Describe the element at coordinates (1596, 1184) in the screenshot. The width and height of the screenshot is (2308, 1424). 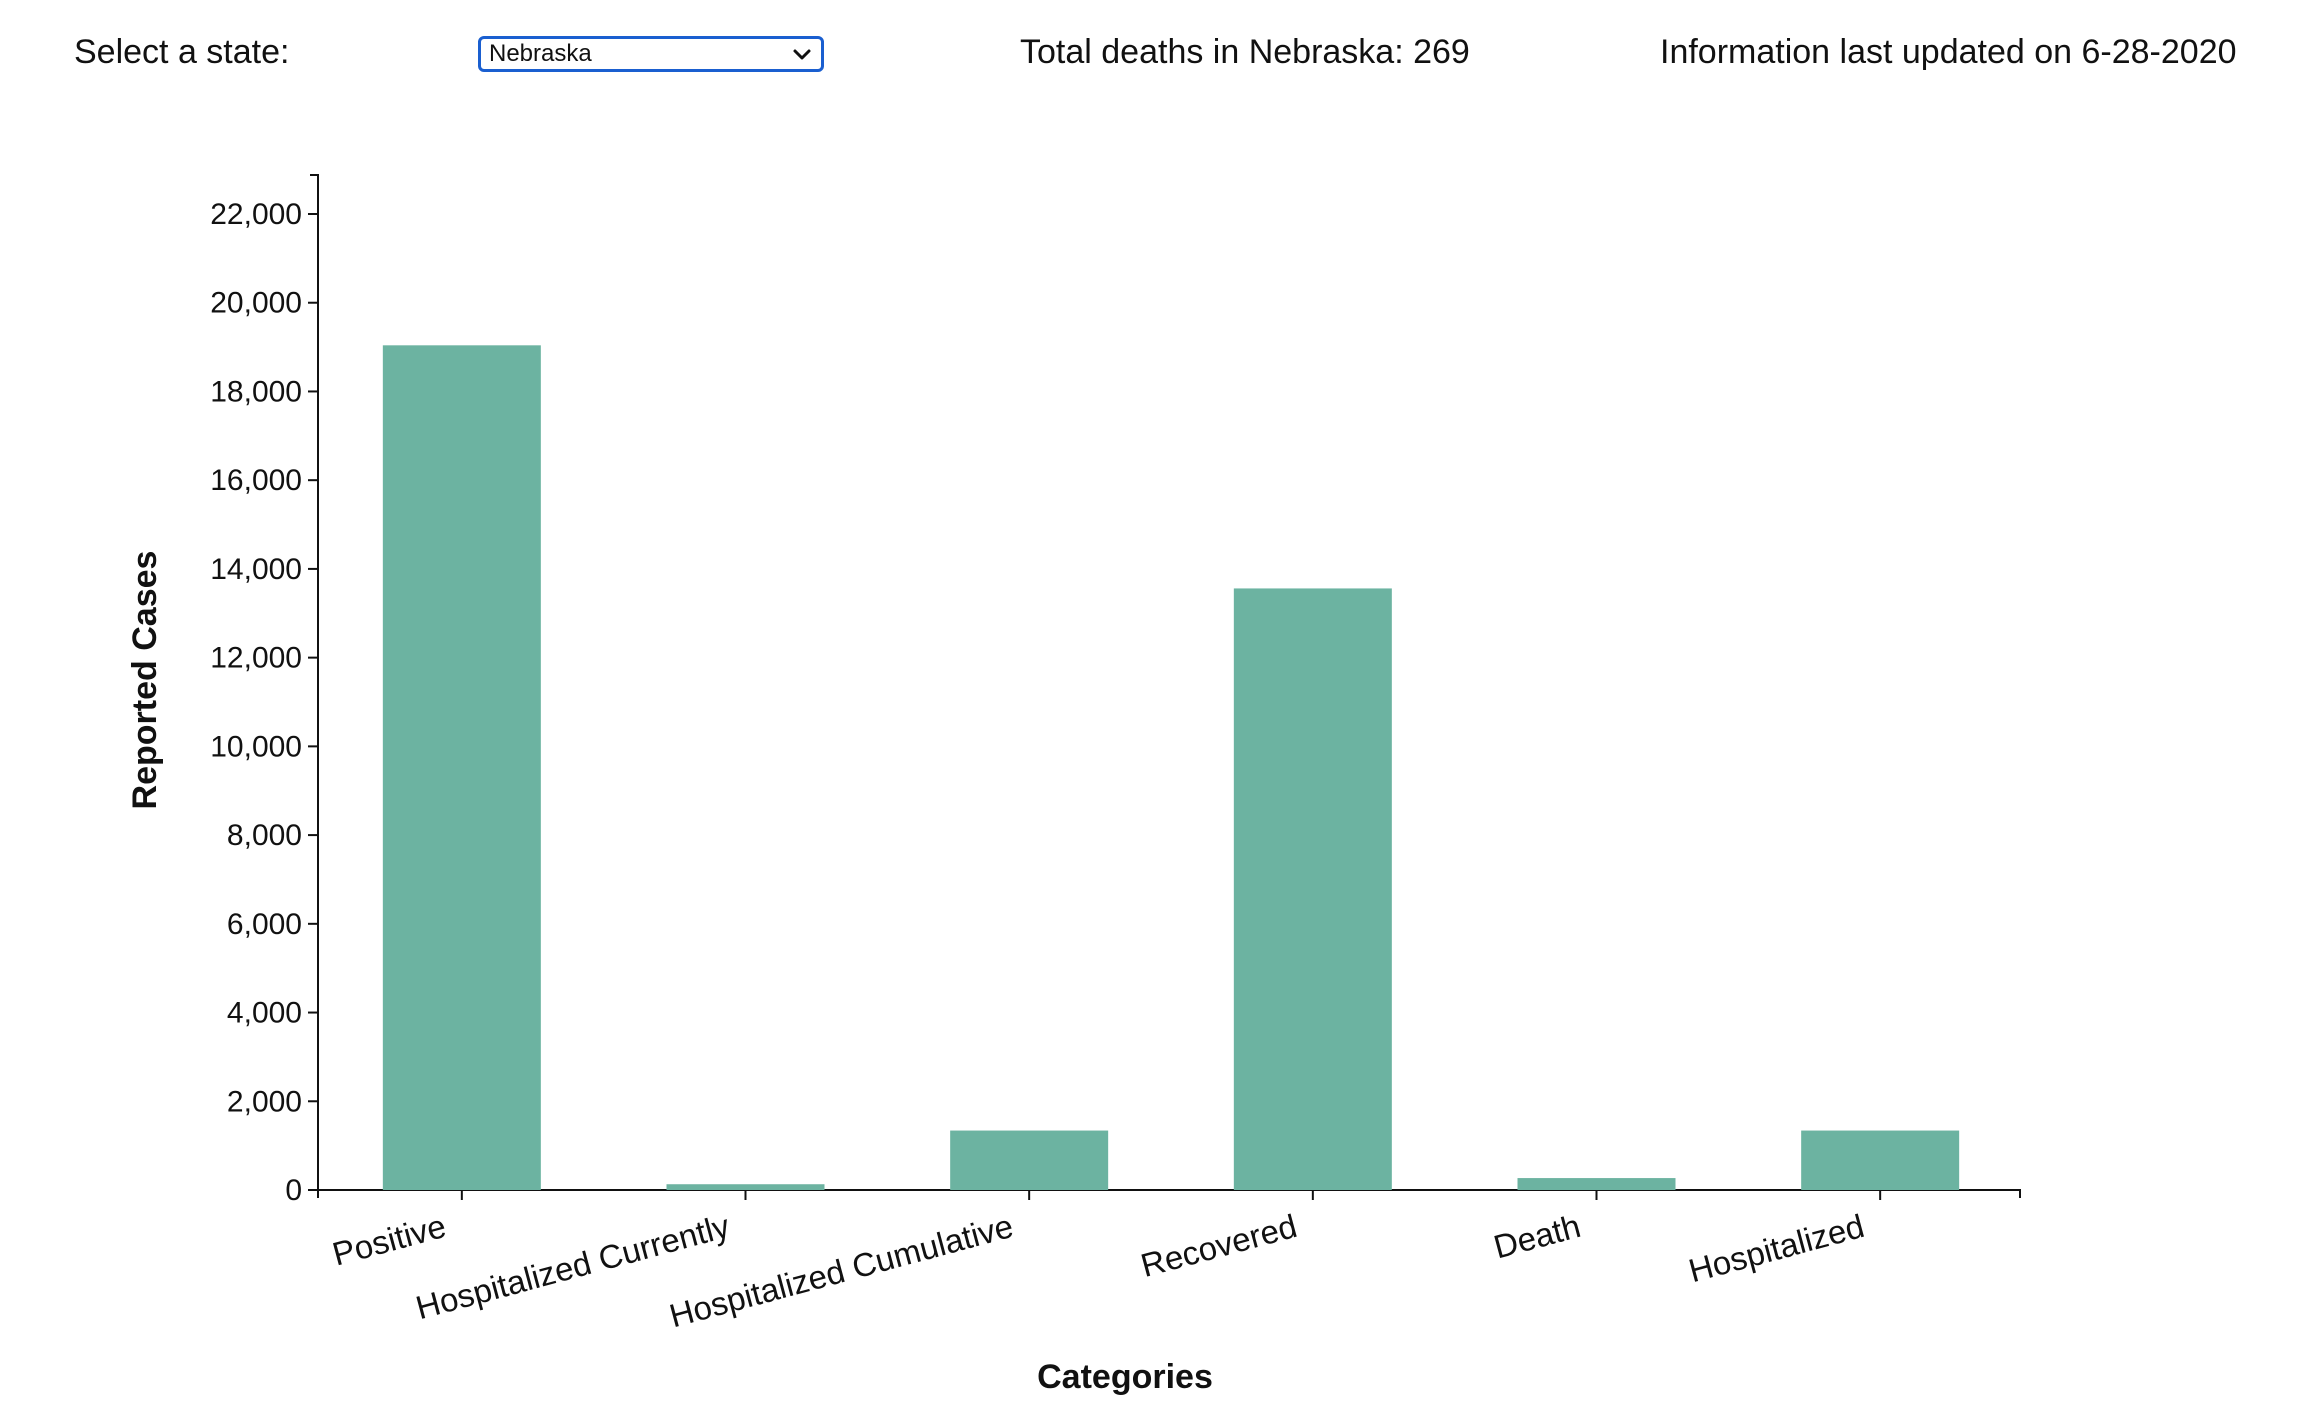
I see `bar-death` at that location.